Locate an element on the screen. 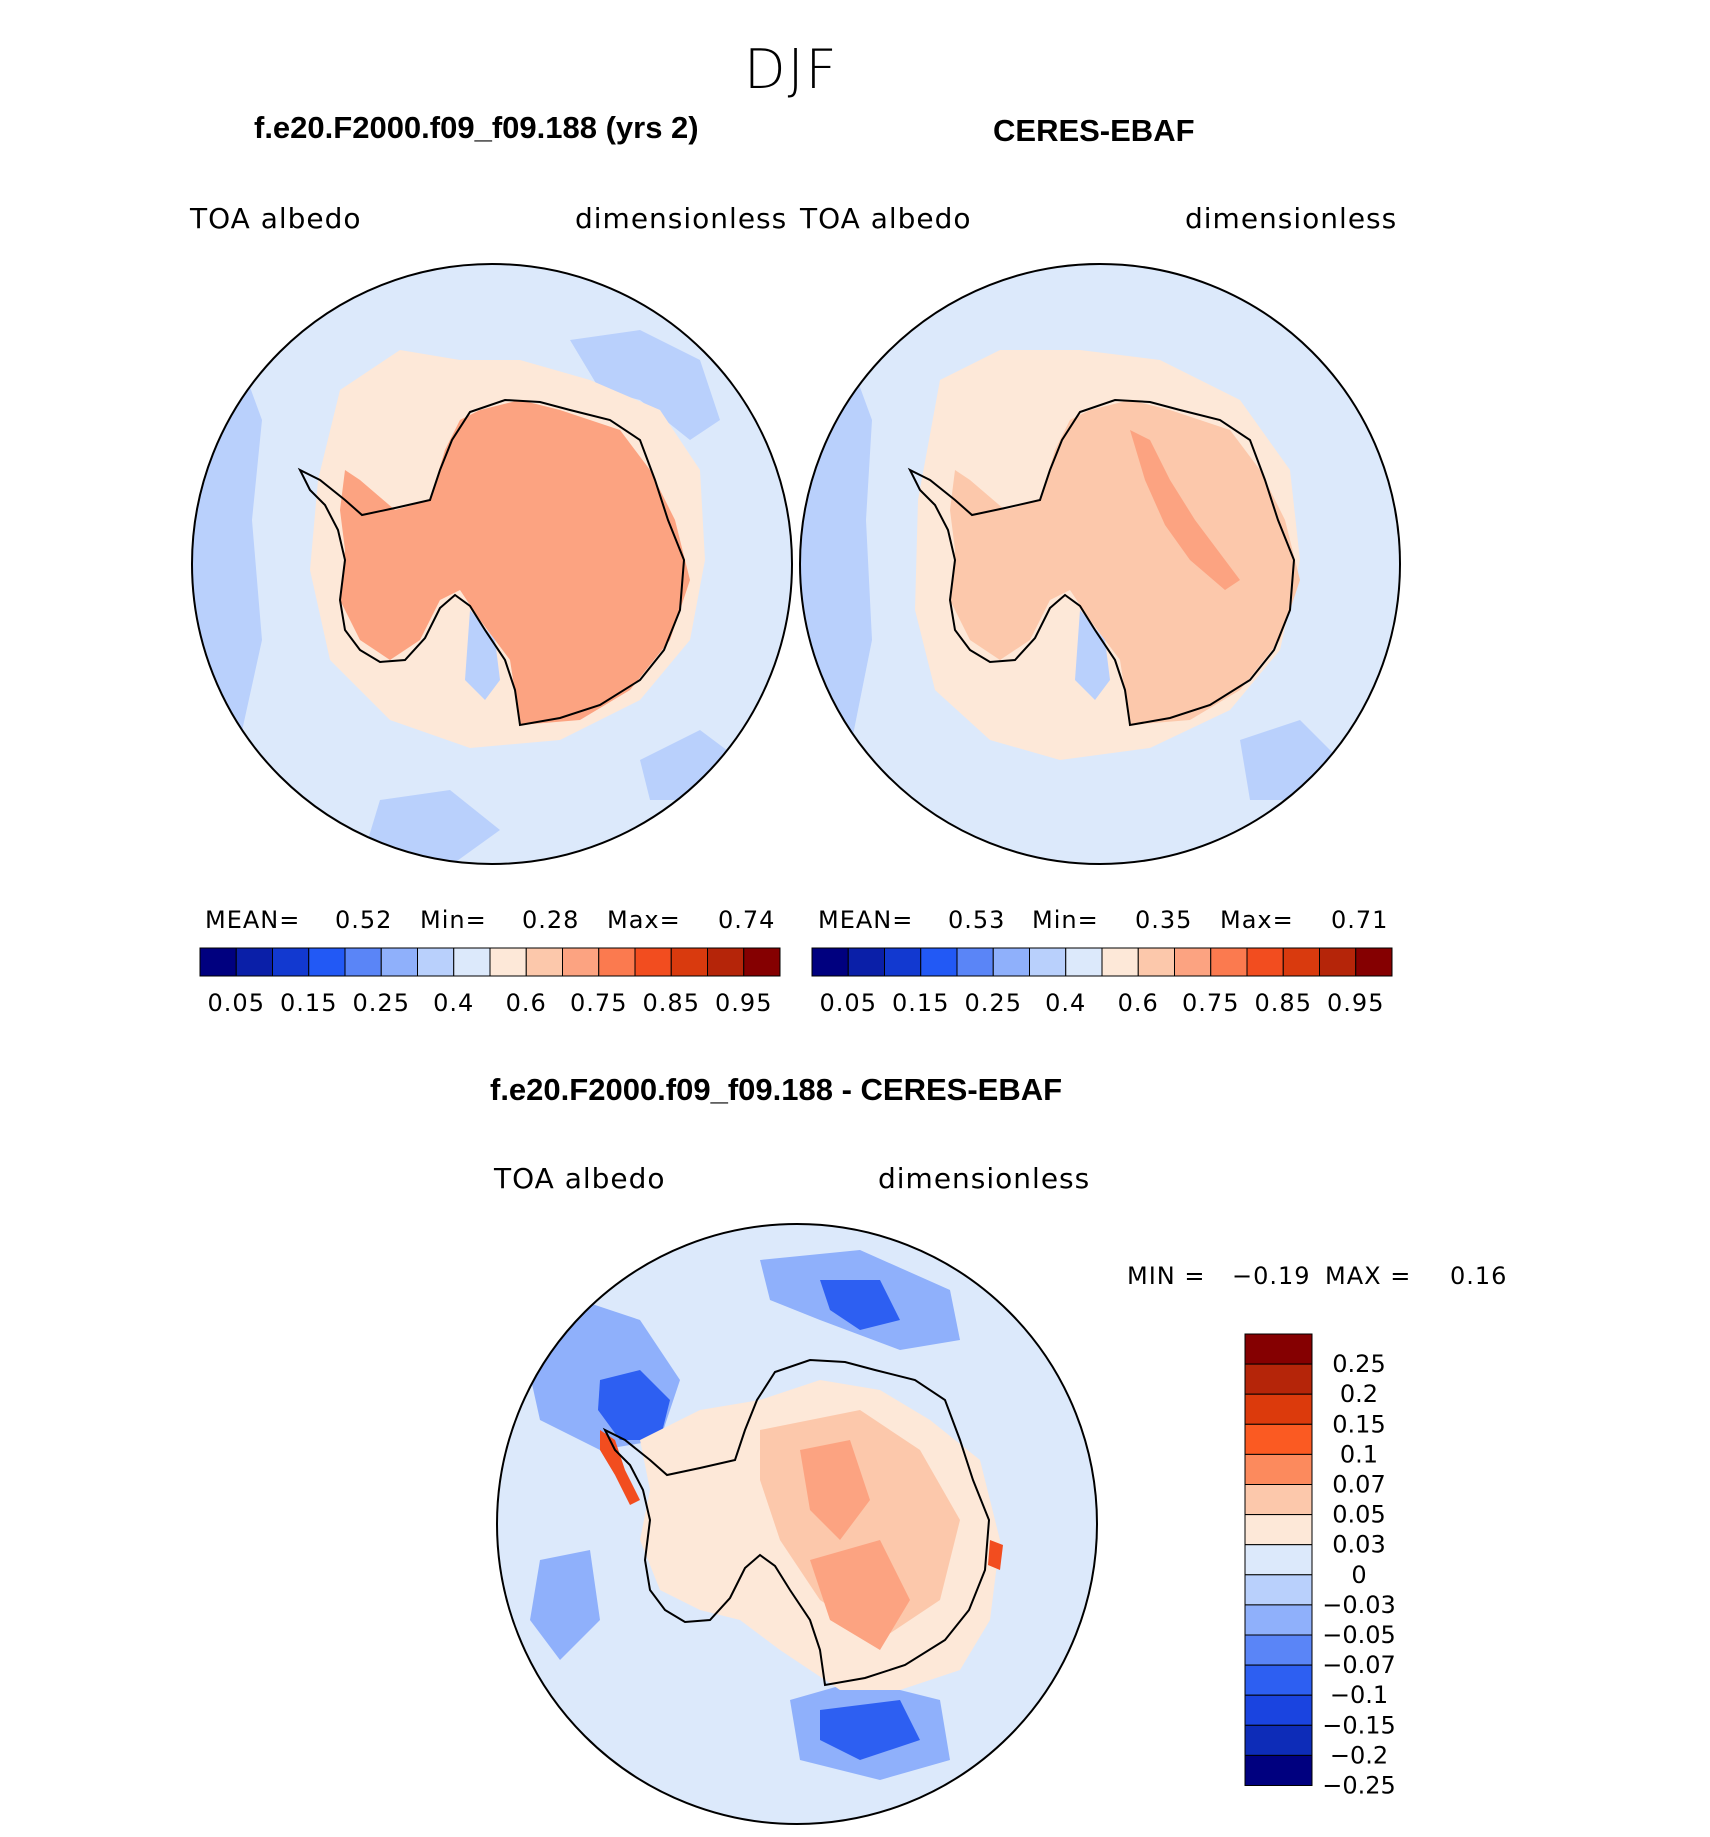 This screenshot has height=1837, width=1710. diff-colorbar-label: 0.25 is located at coordinates (1358, 1364).